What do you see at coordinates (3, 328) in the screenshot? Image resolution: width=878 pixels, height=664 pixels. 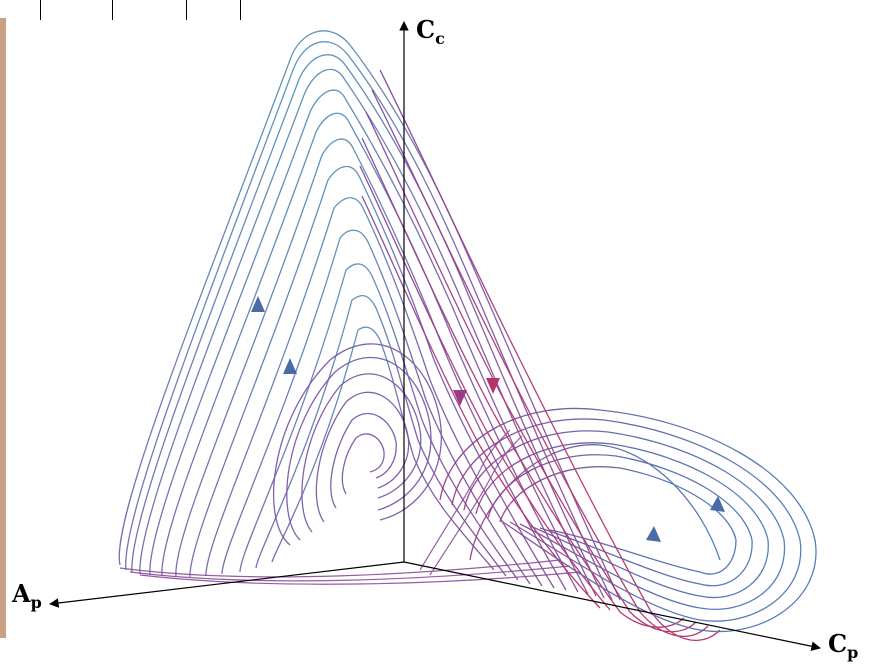 I see `left-edge-bar` at bounding box center [3, 328].